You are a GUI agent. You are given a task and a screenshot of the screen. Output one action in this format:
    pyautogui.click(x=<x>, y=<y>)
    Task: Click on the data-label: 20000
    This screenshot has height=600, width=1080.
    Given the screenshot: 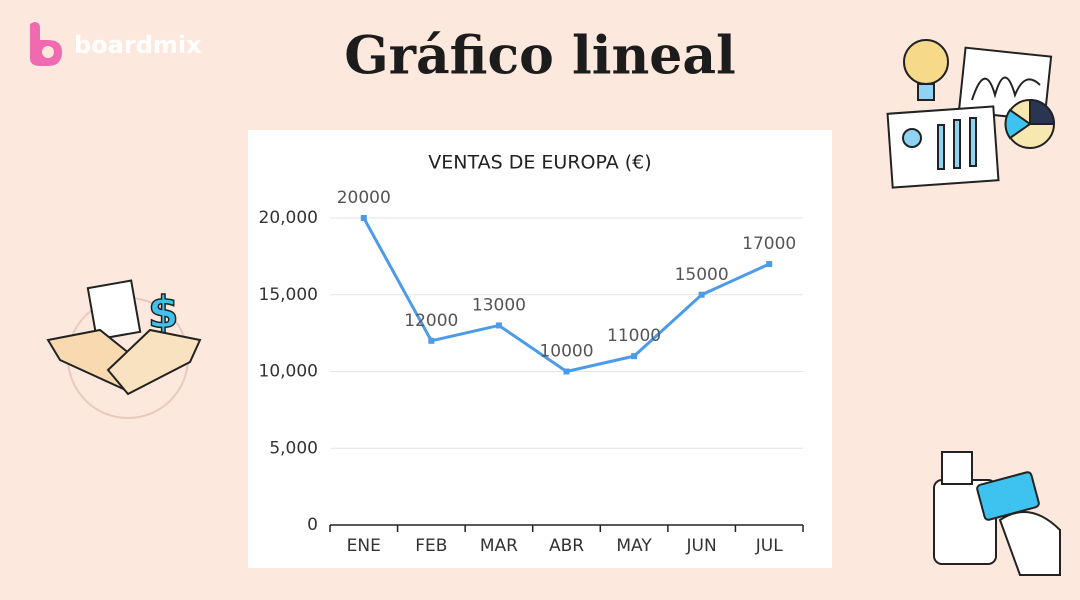 What is the action you would take?
    pyautogui.click(x=364, y=198)
    